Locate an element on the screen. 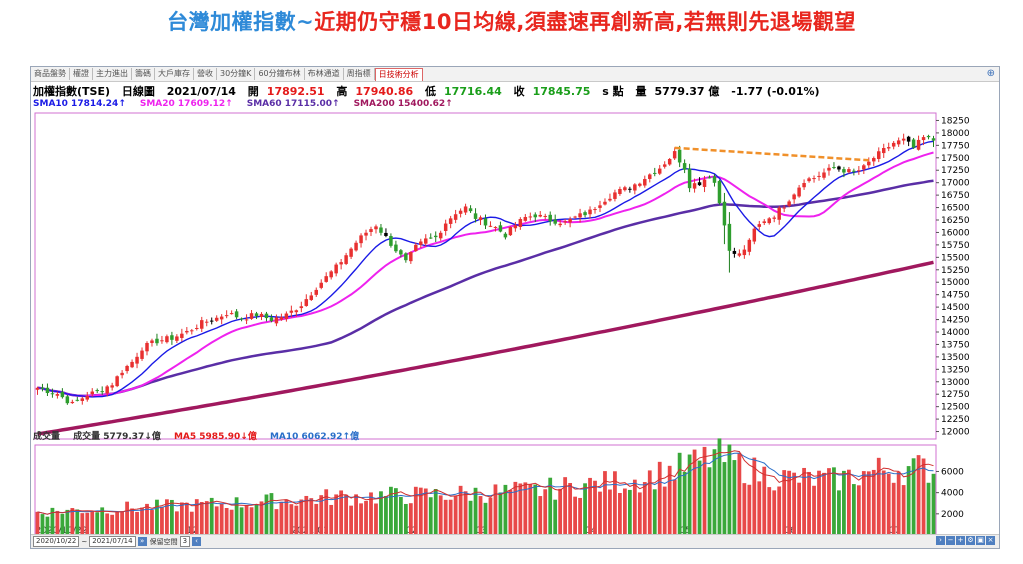  price-tick-label-19: 16750 is located at coordinates (955, 196).